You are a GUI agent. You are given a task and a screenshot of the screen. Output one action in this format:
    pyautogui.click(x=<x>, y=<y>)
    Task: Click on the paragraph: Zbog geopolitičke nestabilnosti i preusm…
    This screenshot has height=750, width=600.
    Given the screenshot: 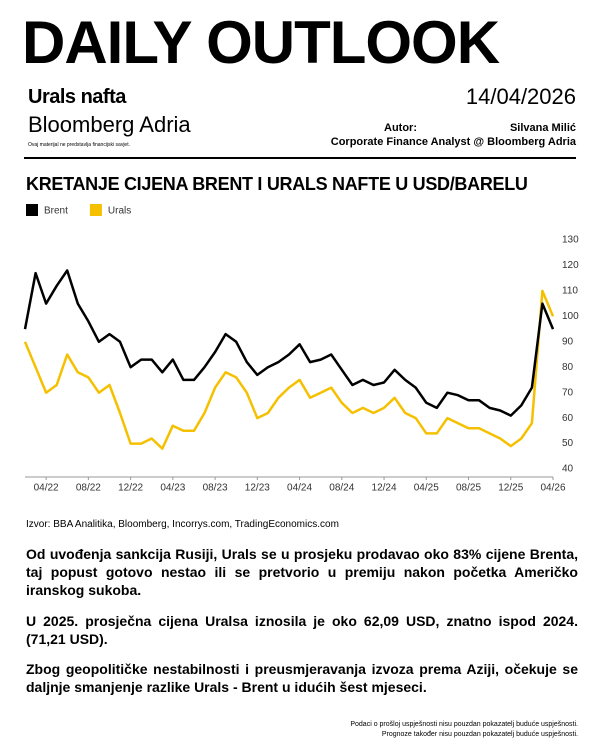 What is the action you would take?
    pyautogui.click(x=302, y=678)
    